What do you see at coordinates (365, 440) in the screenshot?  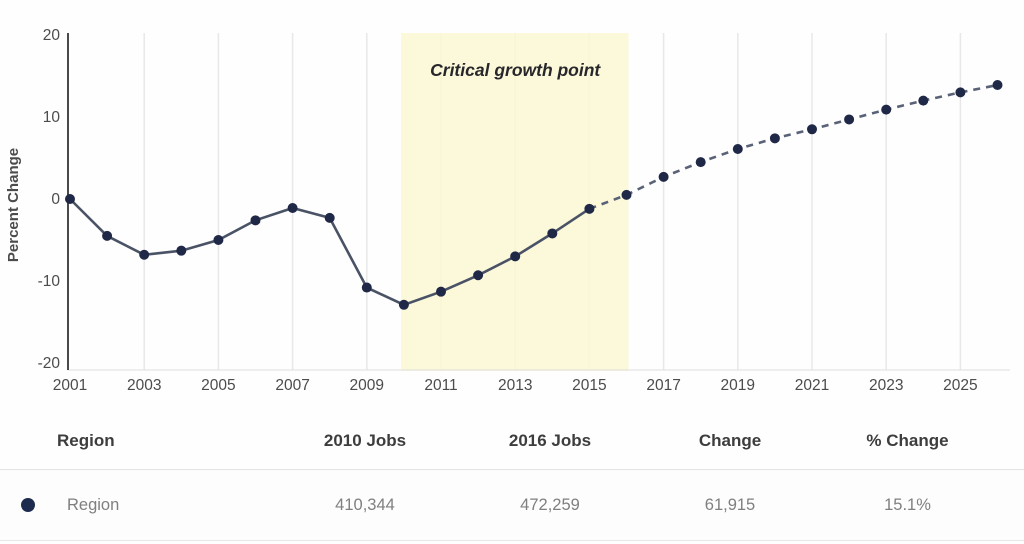 I see `header-2010-jobs: 2010 Jobs` at bounding box center [365, 440].